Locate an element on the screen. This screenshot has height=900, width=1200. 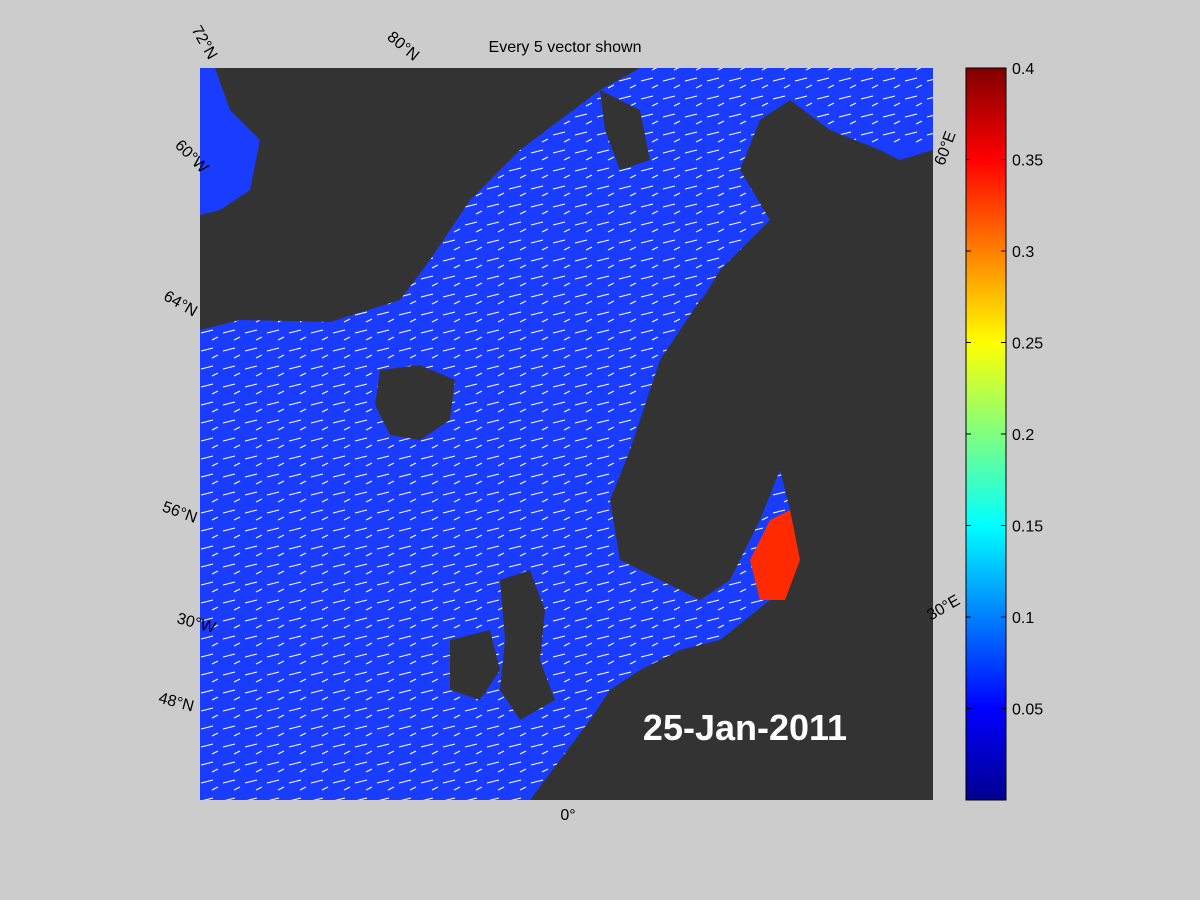
colorbar-tick-label: 0.25 is located at coordinates (1027, 344).